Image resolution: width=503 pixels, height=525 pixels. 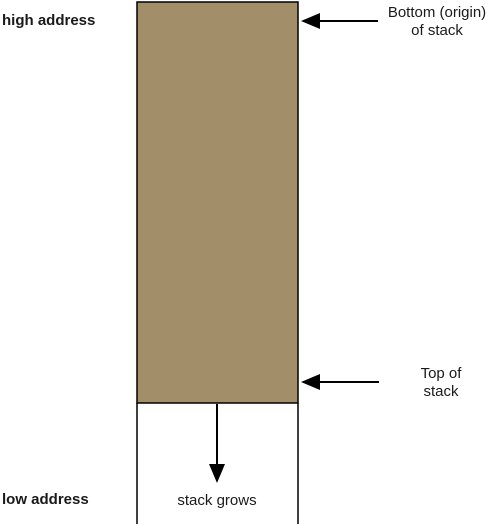 I want to click on top-of-stack-label: Top of stack, so click(x=441, y=383).